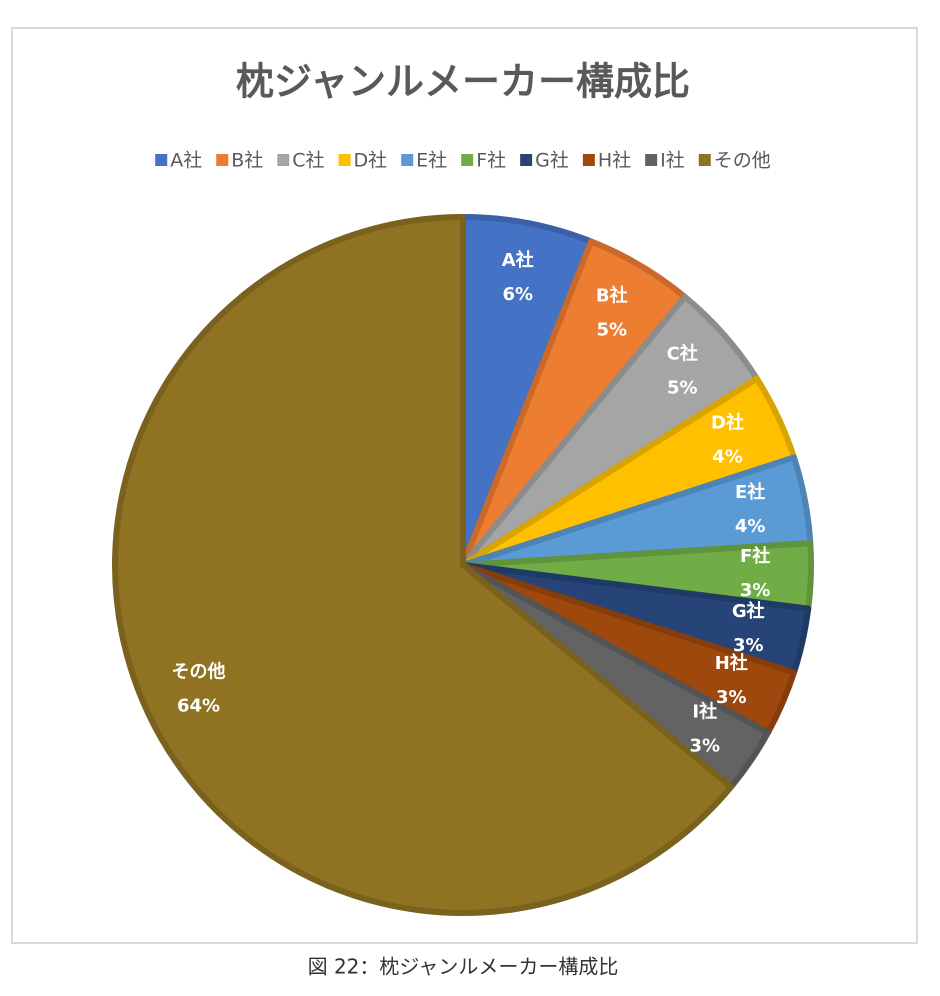 The height and width of the screenshot is (996, 940). I want to click on legend-label: E社, so click(431, 161).